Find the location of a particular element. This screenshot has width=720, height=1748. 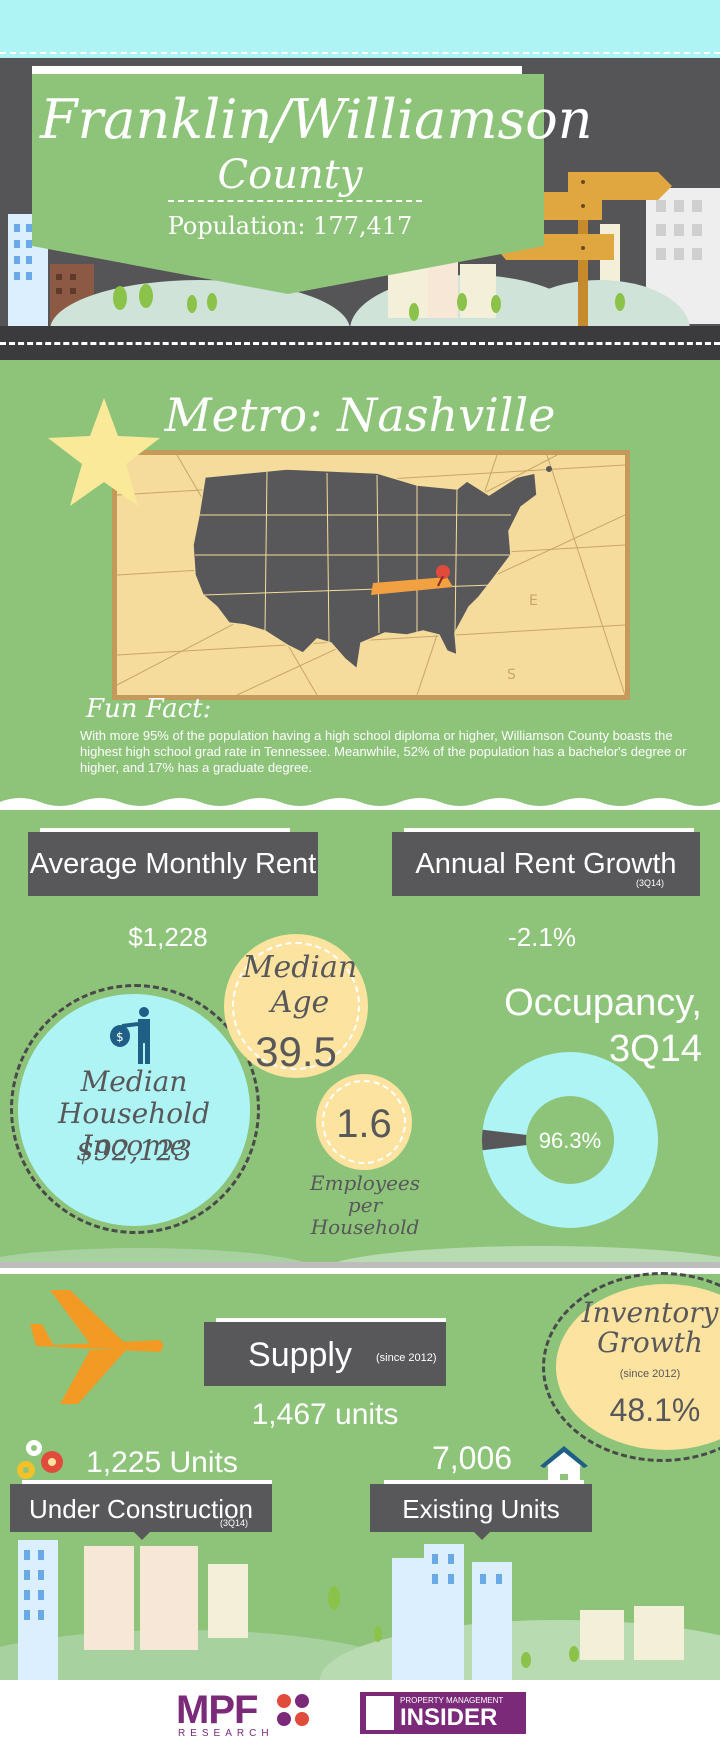

construction-label-top is located at coordinates (147, 1482).